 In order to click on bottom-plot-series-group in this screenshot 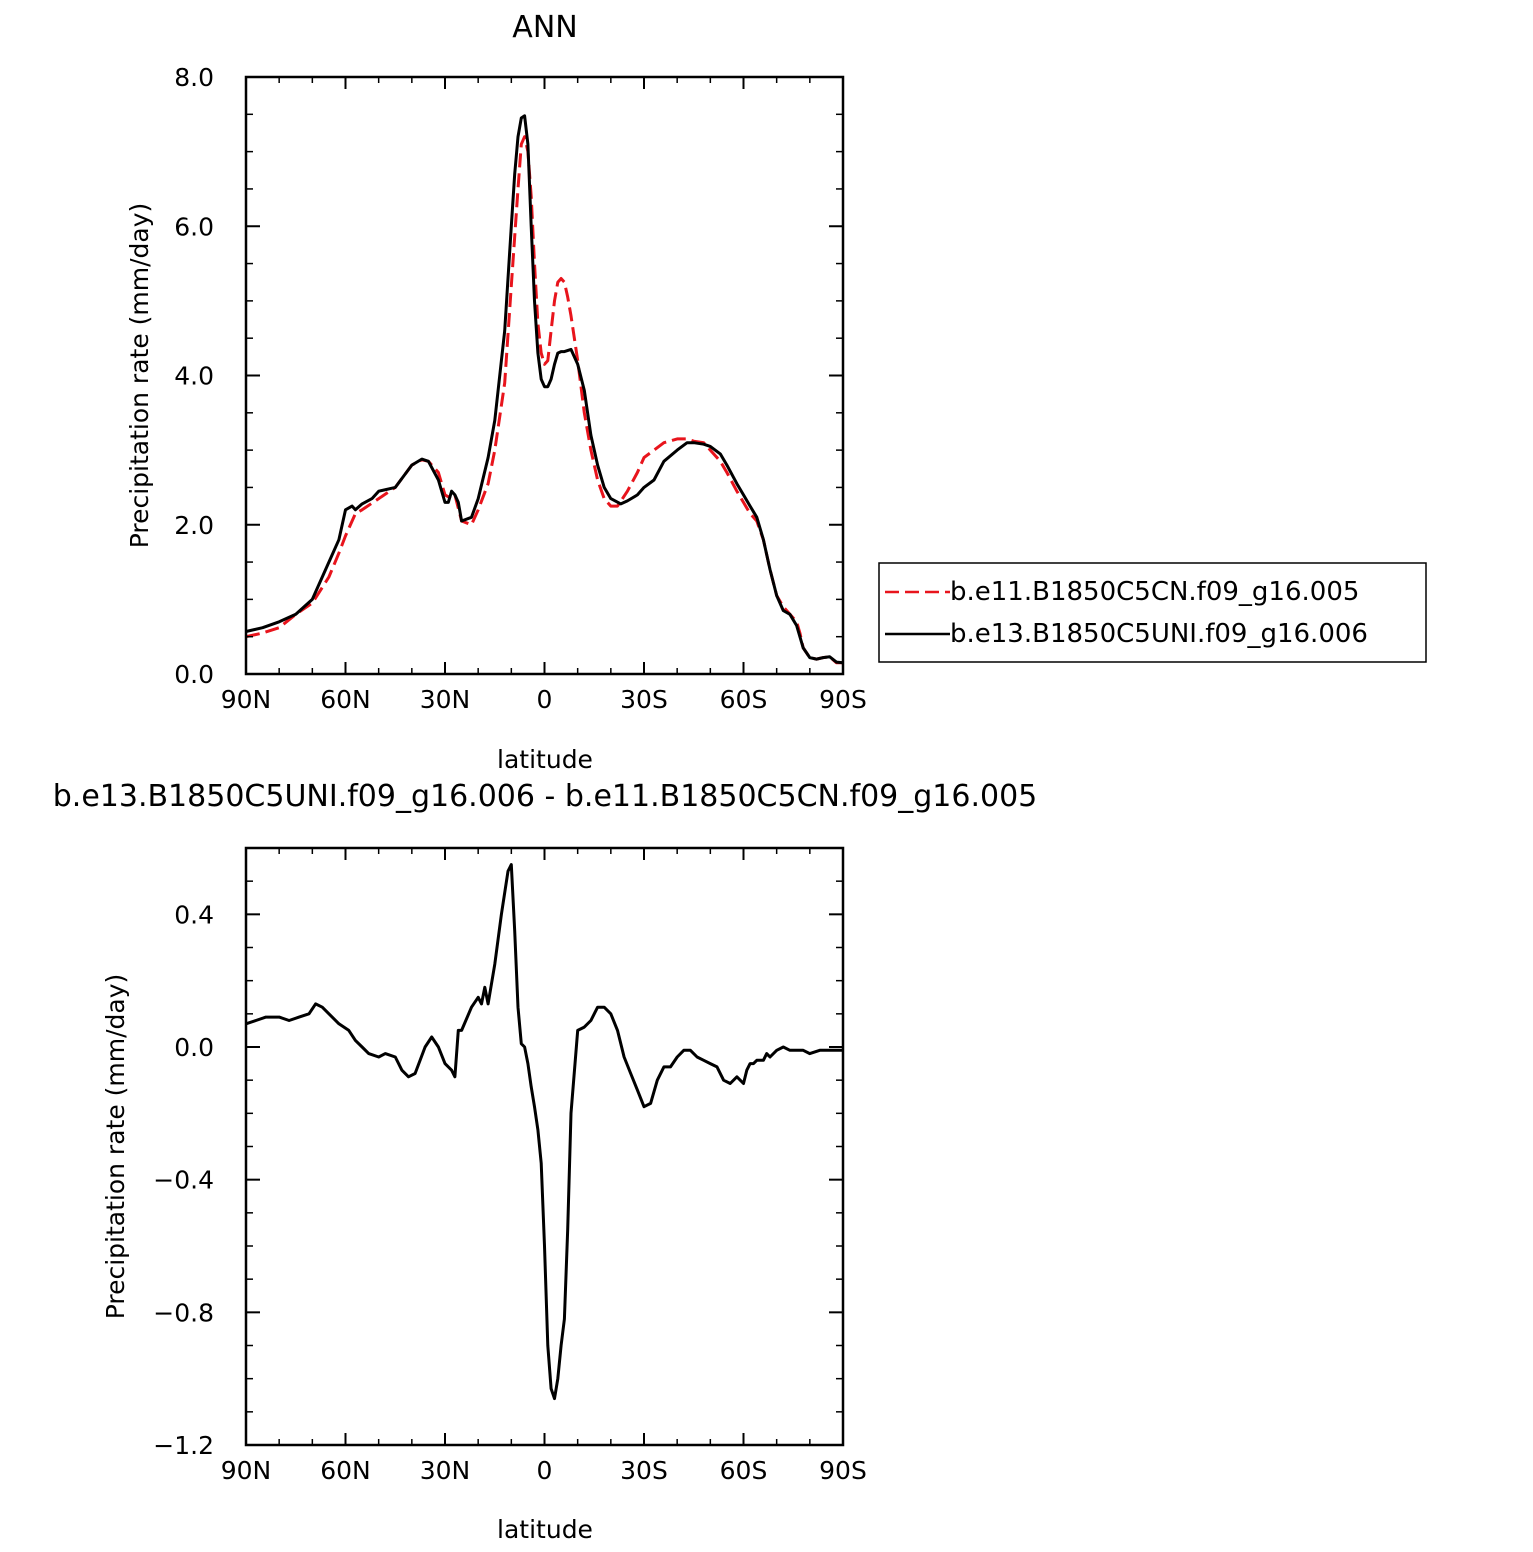, I will do `click(544, 1132)`.